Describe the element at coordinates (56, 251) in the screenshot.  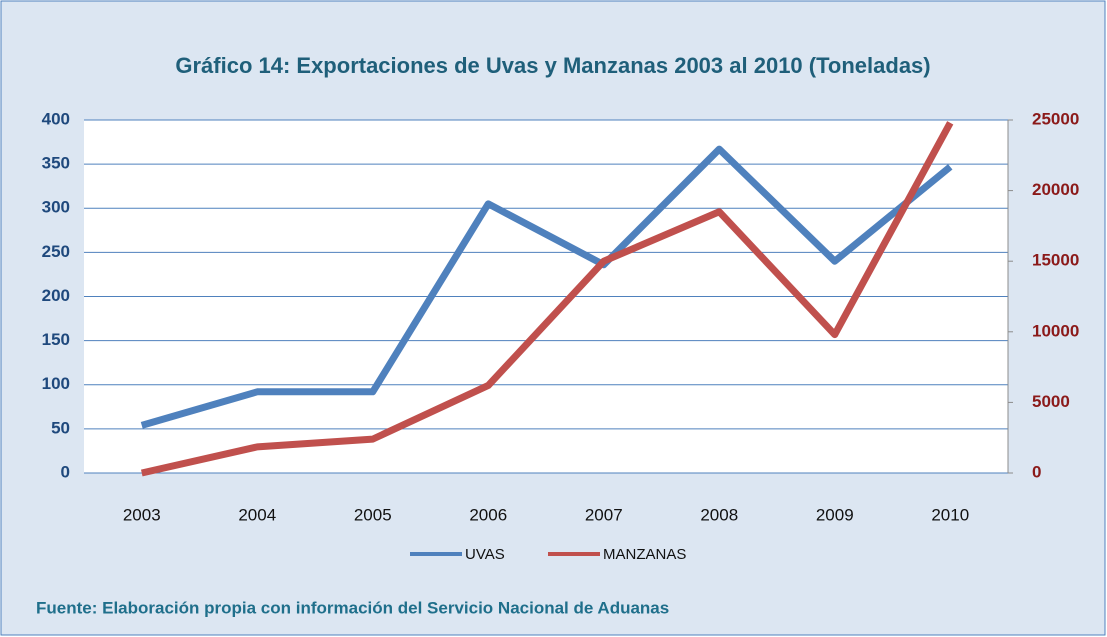
I see `y-tick-label: 250` at that location.